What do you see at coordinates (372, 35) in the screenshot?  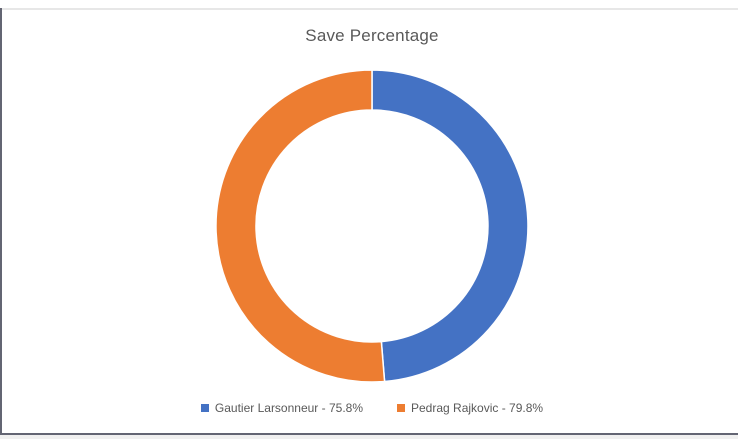 I see `chart-title: Save Percentage` at bounding box center [372, 35].